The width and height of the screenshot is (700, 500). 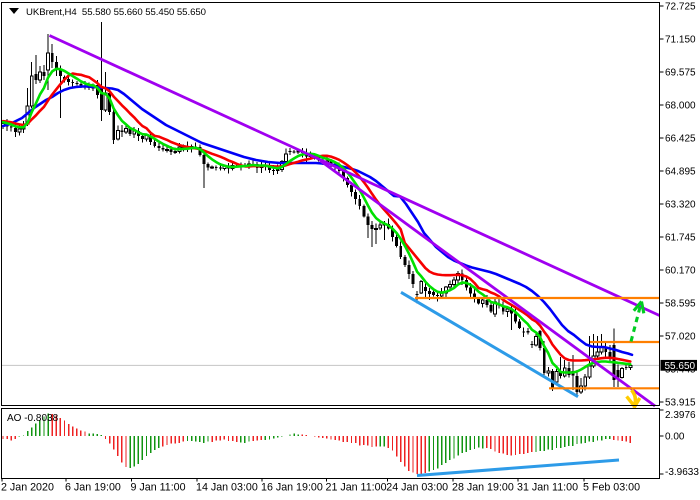 I want to click on svg-text: 72.725, so click(x=680, y=7).